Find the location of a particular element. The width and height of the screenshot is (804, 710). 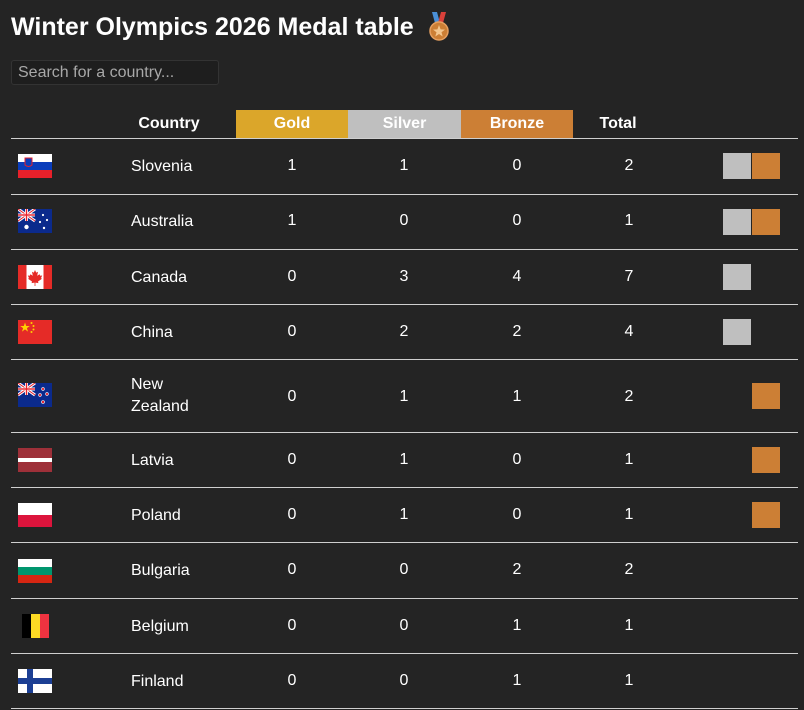

table-row: Canada 0 3 4 7 is located at coordinates (404, 277).